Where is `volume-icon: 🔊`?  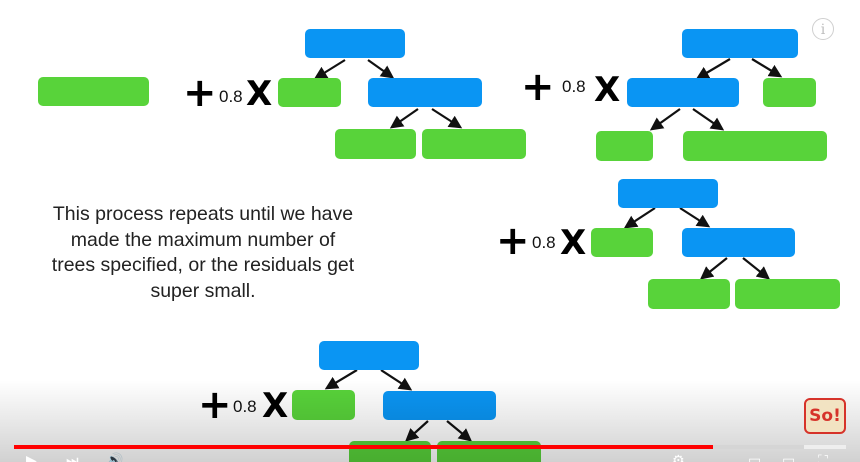 volume-icon: 🔊 is located at coordinates (115, 457).